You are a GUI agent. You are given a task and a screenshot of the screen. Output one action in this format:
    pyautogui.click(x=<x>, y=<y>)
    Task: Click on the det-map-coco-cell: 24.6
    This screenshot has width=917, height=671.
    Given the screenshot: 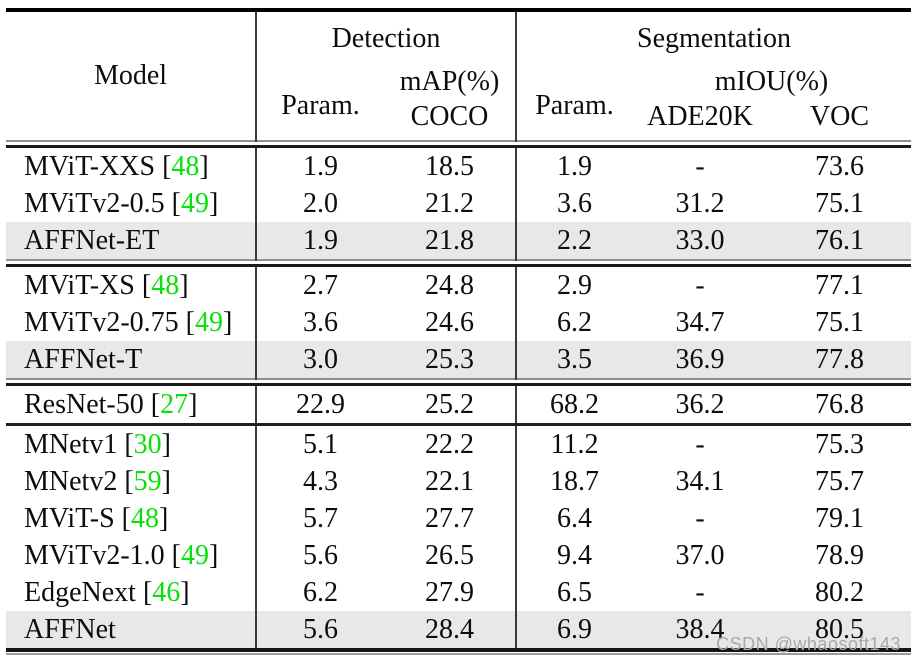 What is the action you would take?
    pyautogui.click(x=450, y=322)
    